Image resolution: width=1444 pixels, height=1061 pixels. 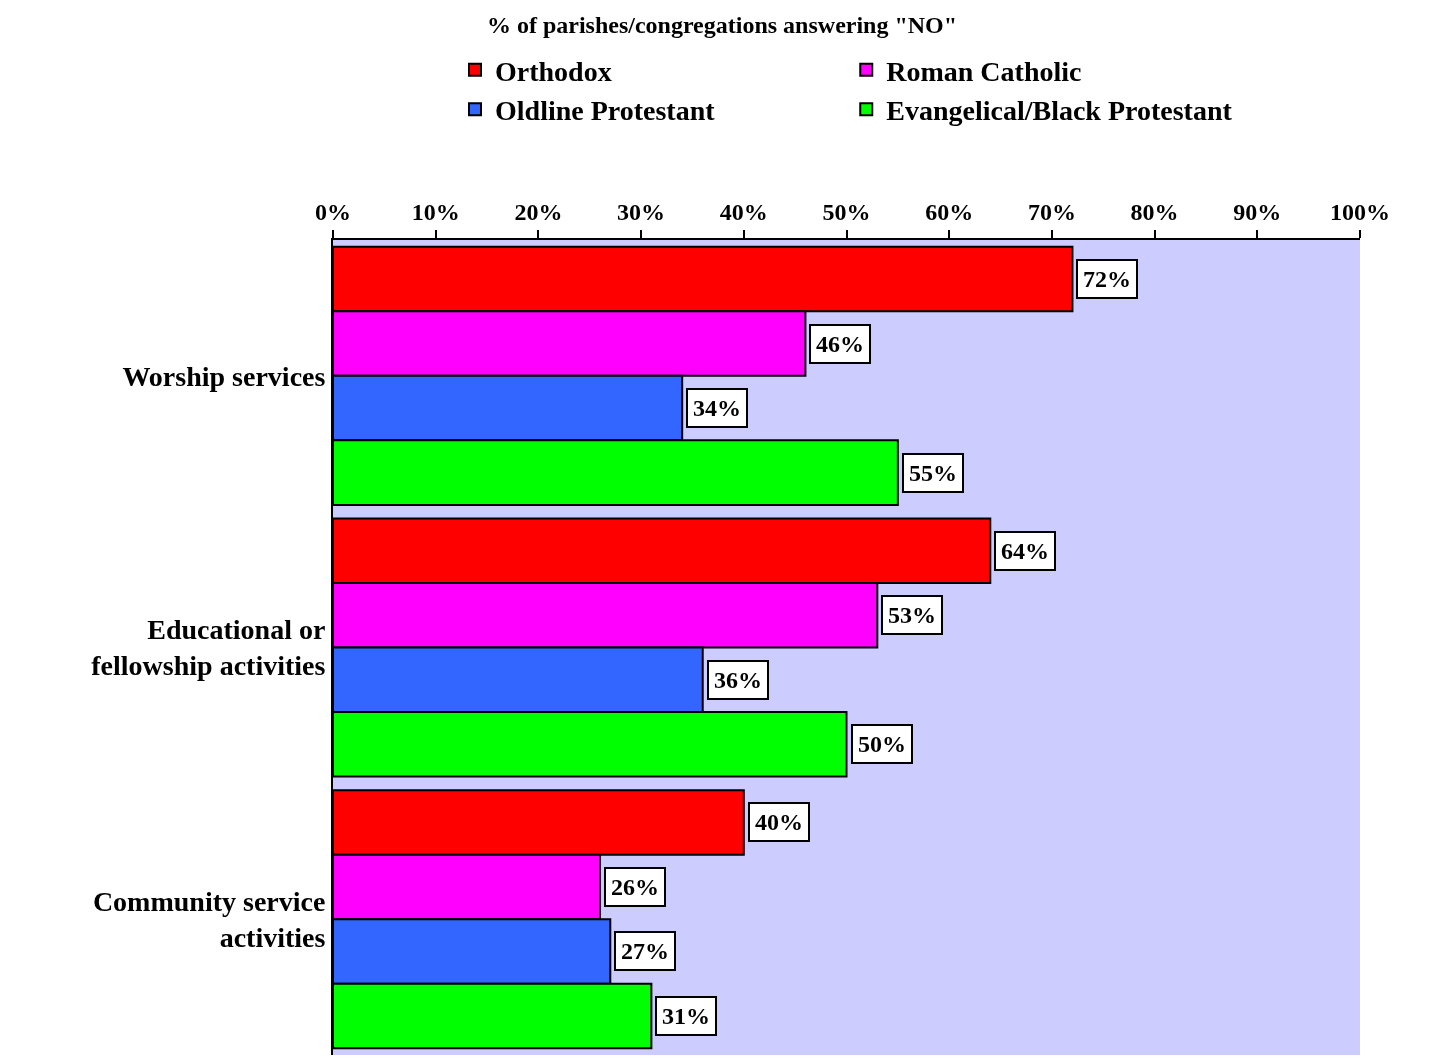 I want to click on x-tick-label: 30%, so click(x=641, y=212).